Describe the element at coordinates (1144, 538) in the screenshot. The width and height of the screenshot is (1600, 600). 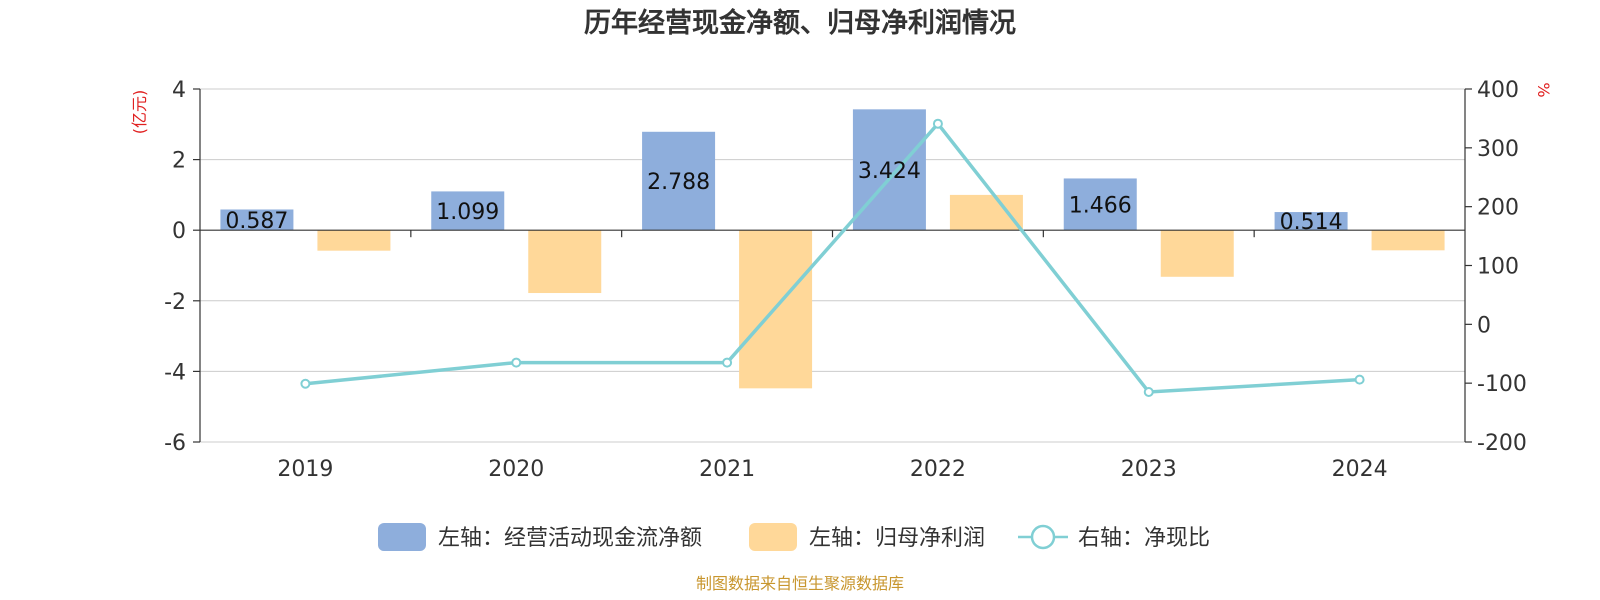
I see `legend-label: 右轴：净现比` at that location.